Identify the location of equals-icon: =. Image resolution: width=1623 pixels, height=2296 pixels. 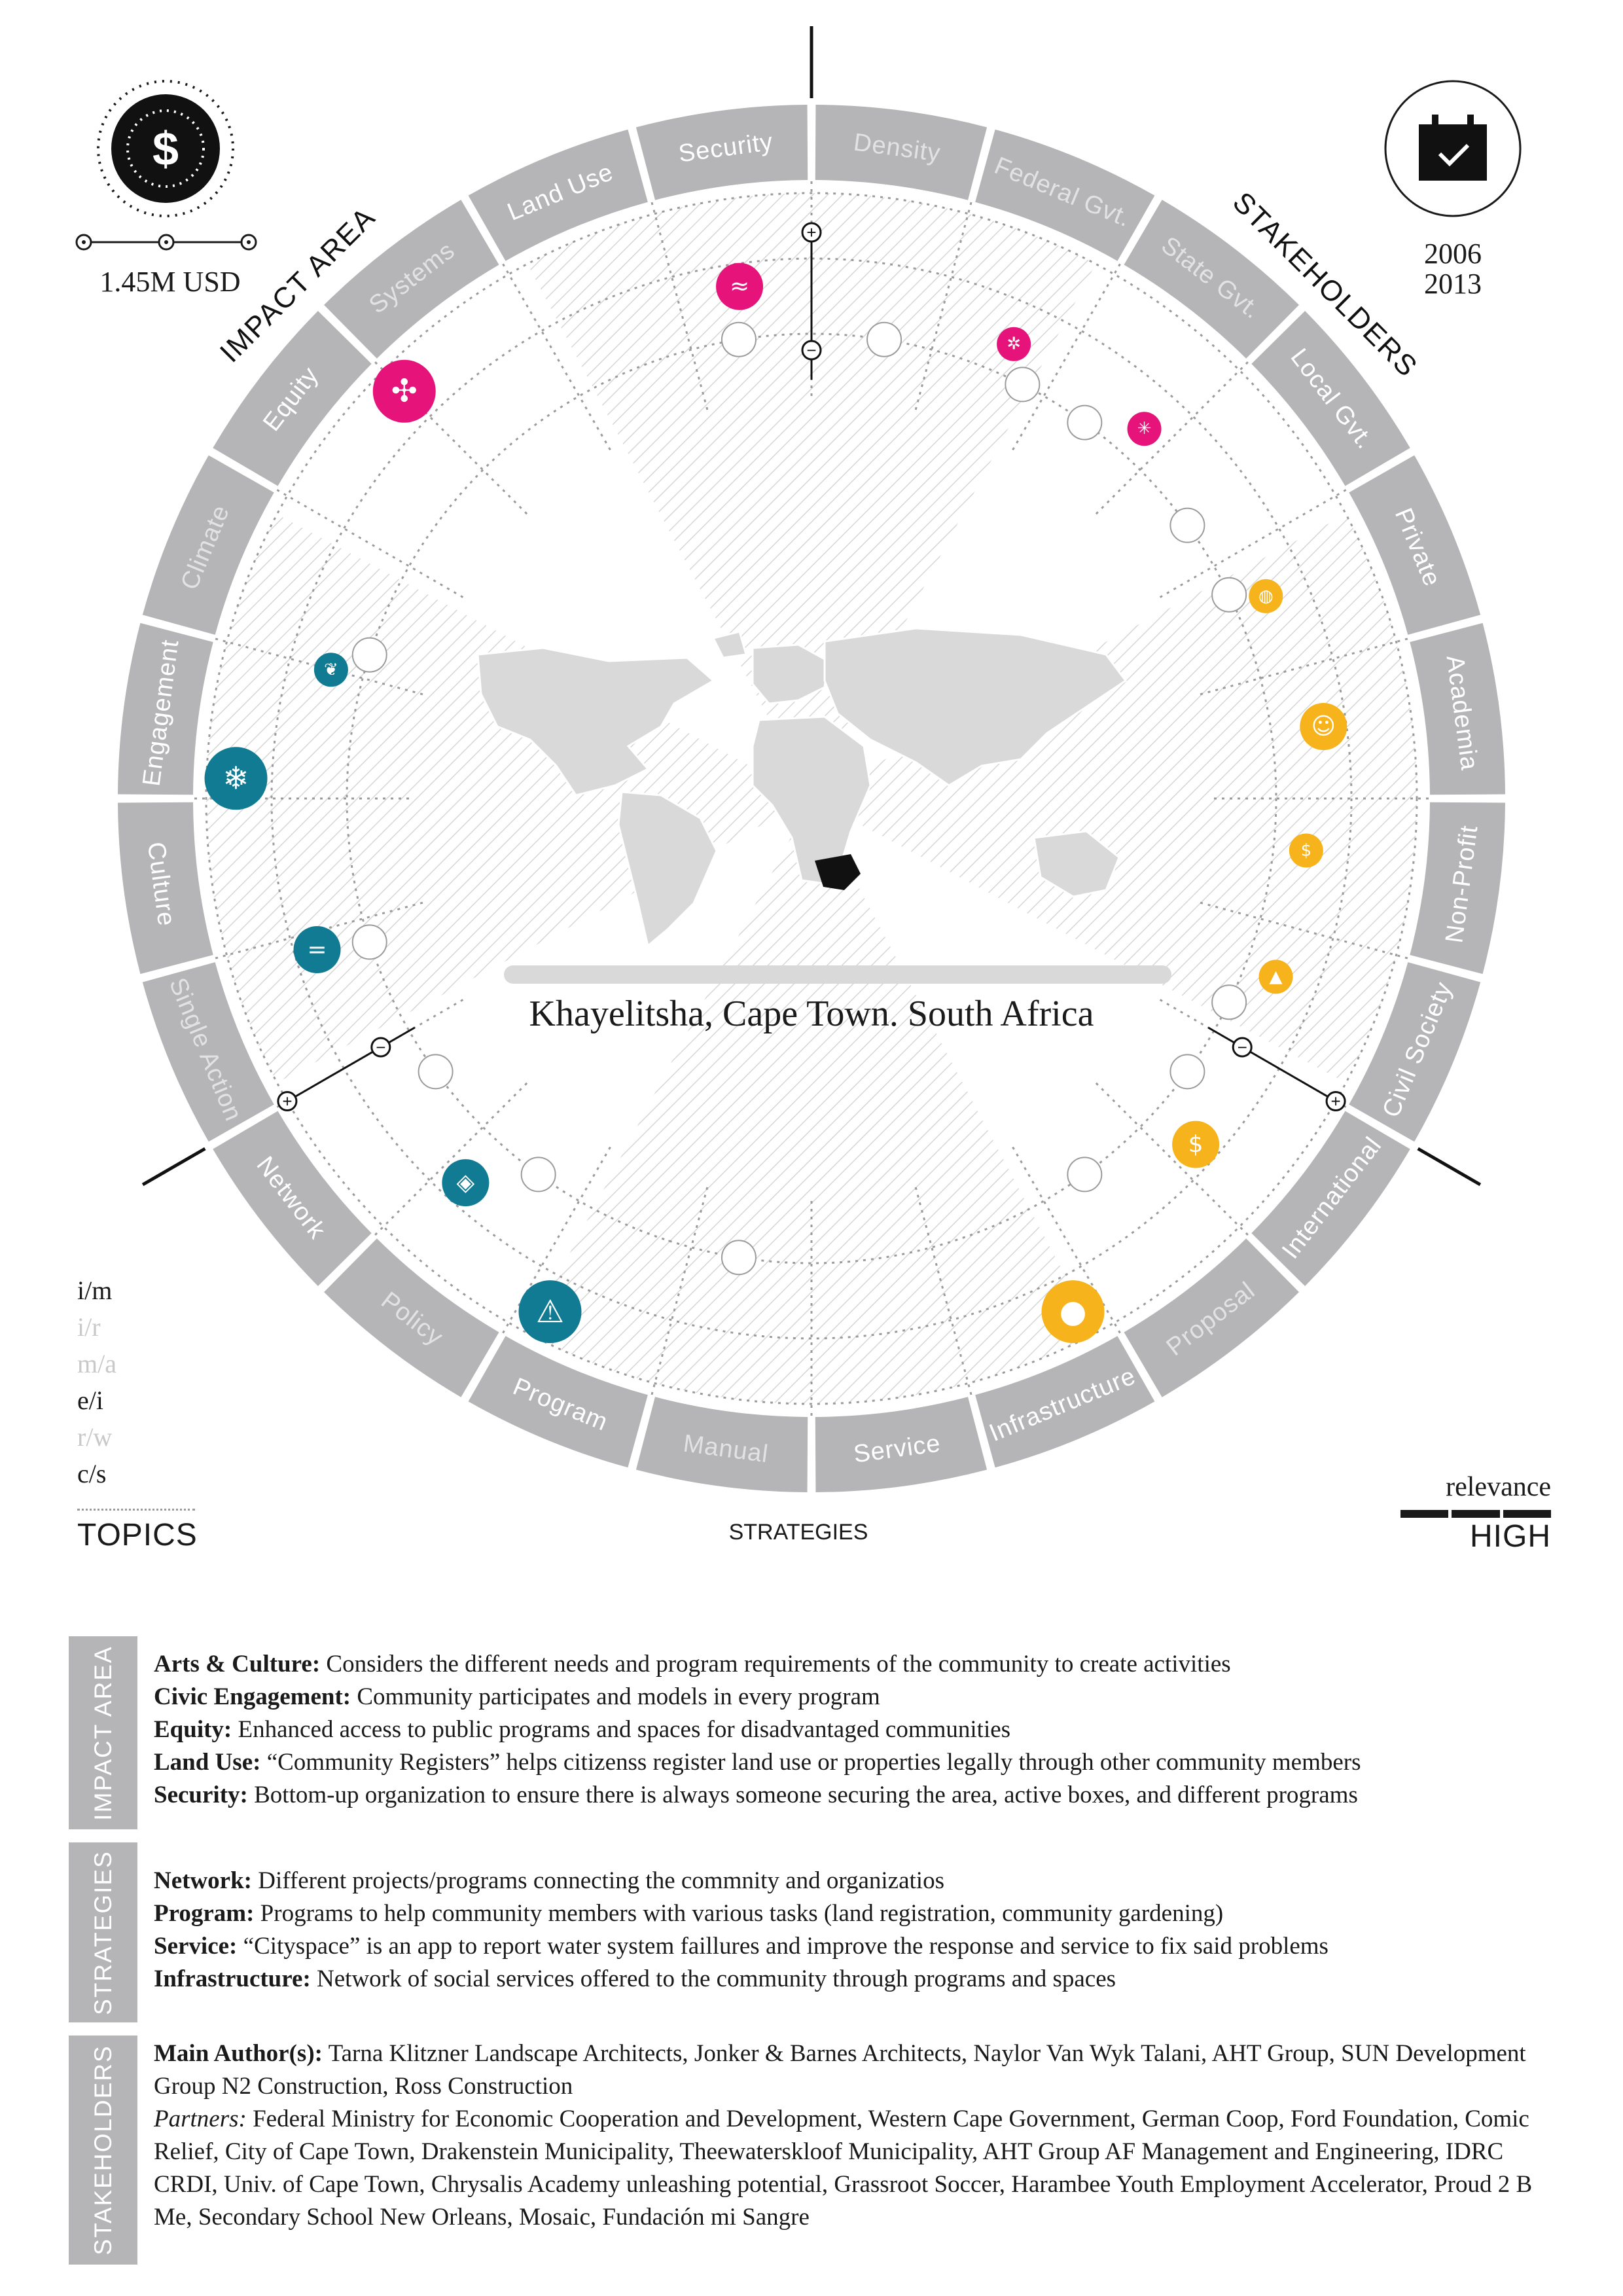
(317, 949).